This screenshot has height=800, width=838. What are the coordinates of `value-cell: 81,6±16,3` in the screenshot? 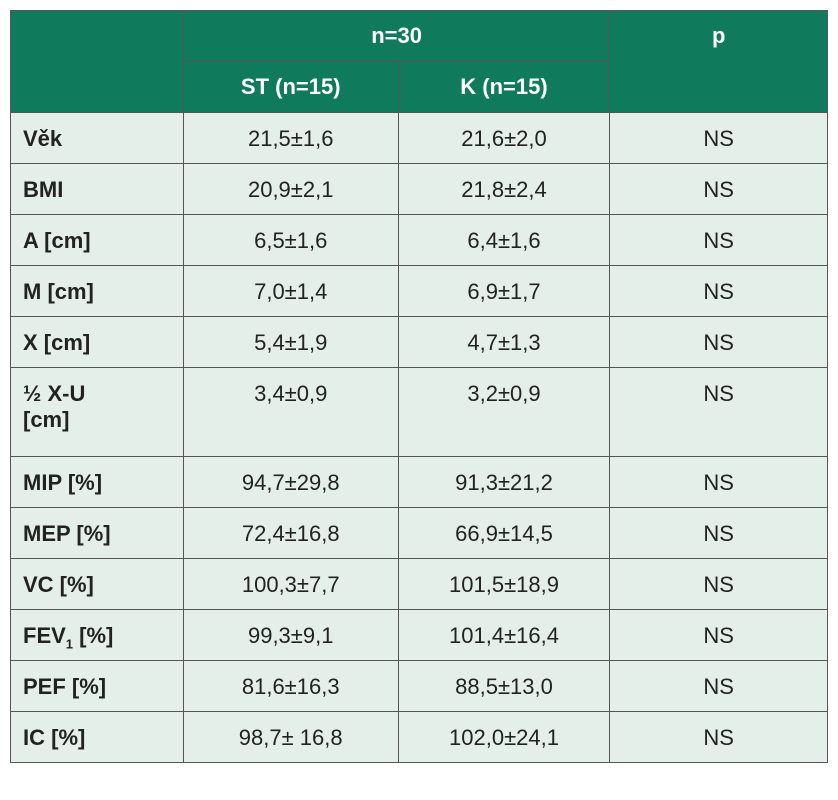 It's located at (290, 686).